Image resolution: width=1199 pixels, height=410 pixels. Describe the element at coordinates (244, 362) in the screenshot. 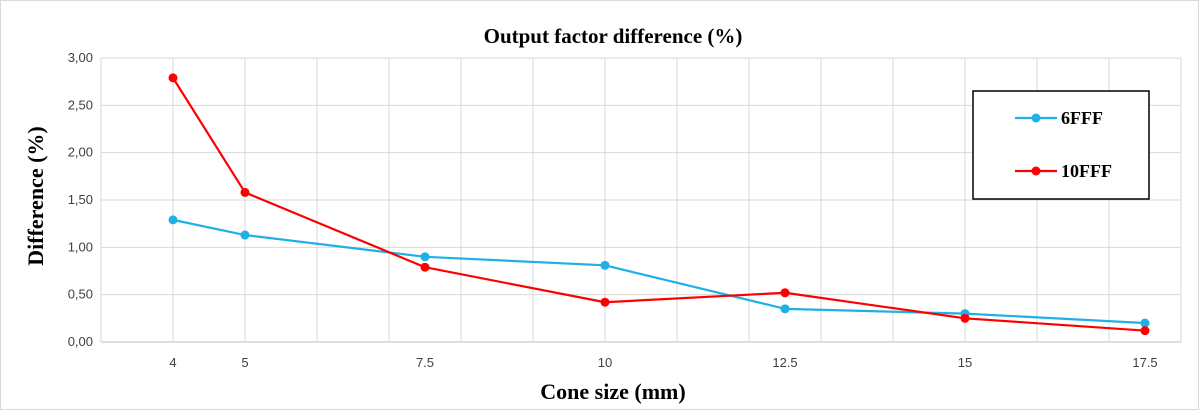

I see `x-tick-label: 5` at that location.